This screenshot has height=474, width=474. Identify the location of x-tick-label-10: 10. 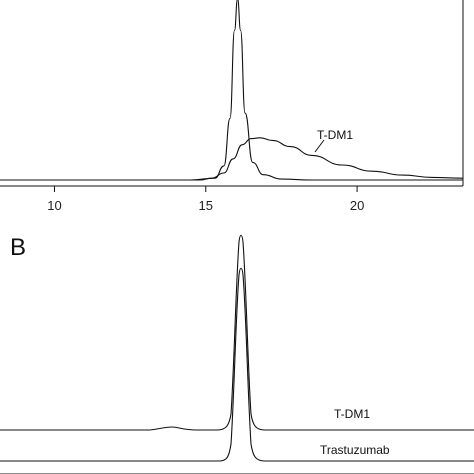
(54, 205).